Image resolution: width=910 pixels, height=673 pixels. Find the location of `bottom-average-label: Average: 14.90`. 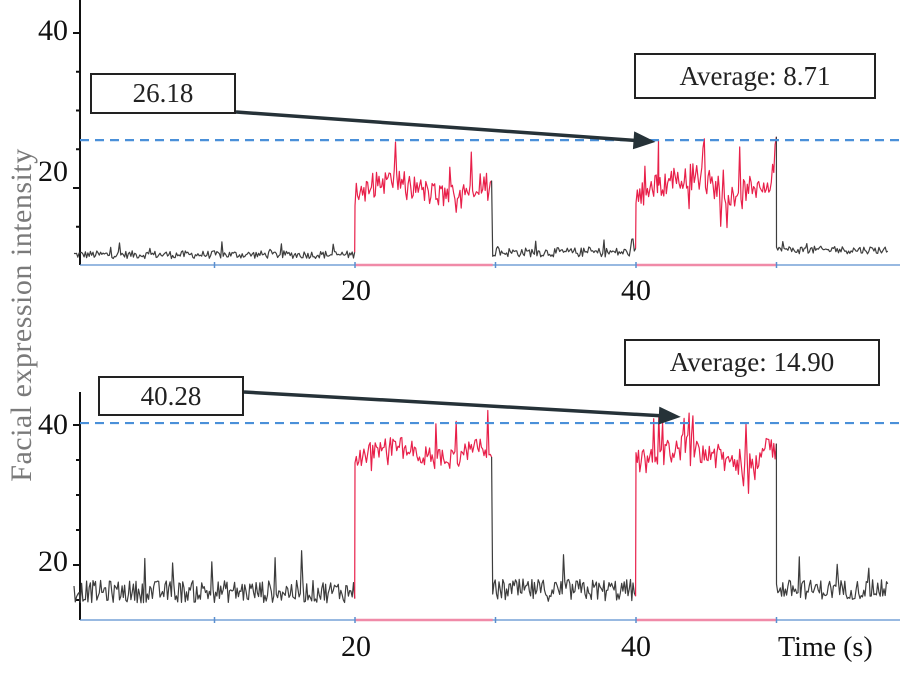

bottom-average-label: Average: 14.90 is located at coordinates (752, 362).